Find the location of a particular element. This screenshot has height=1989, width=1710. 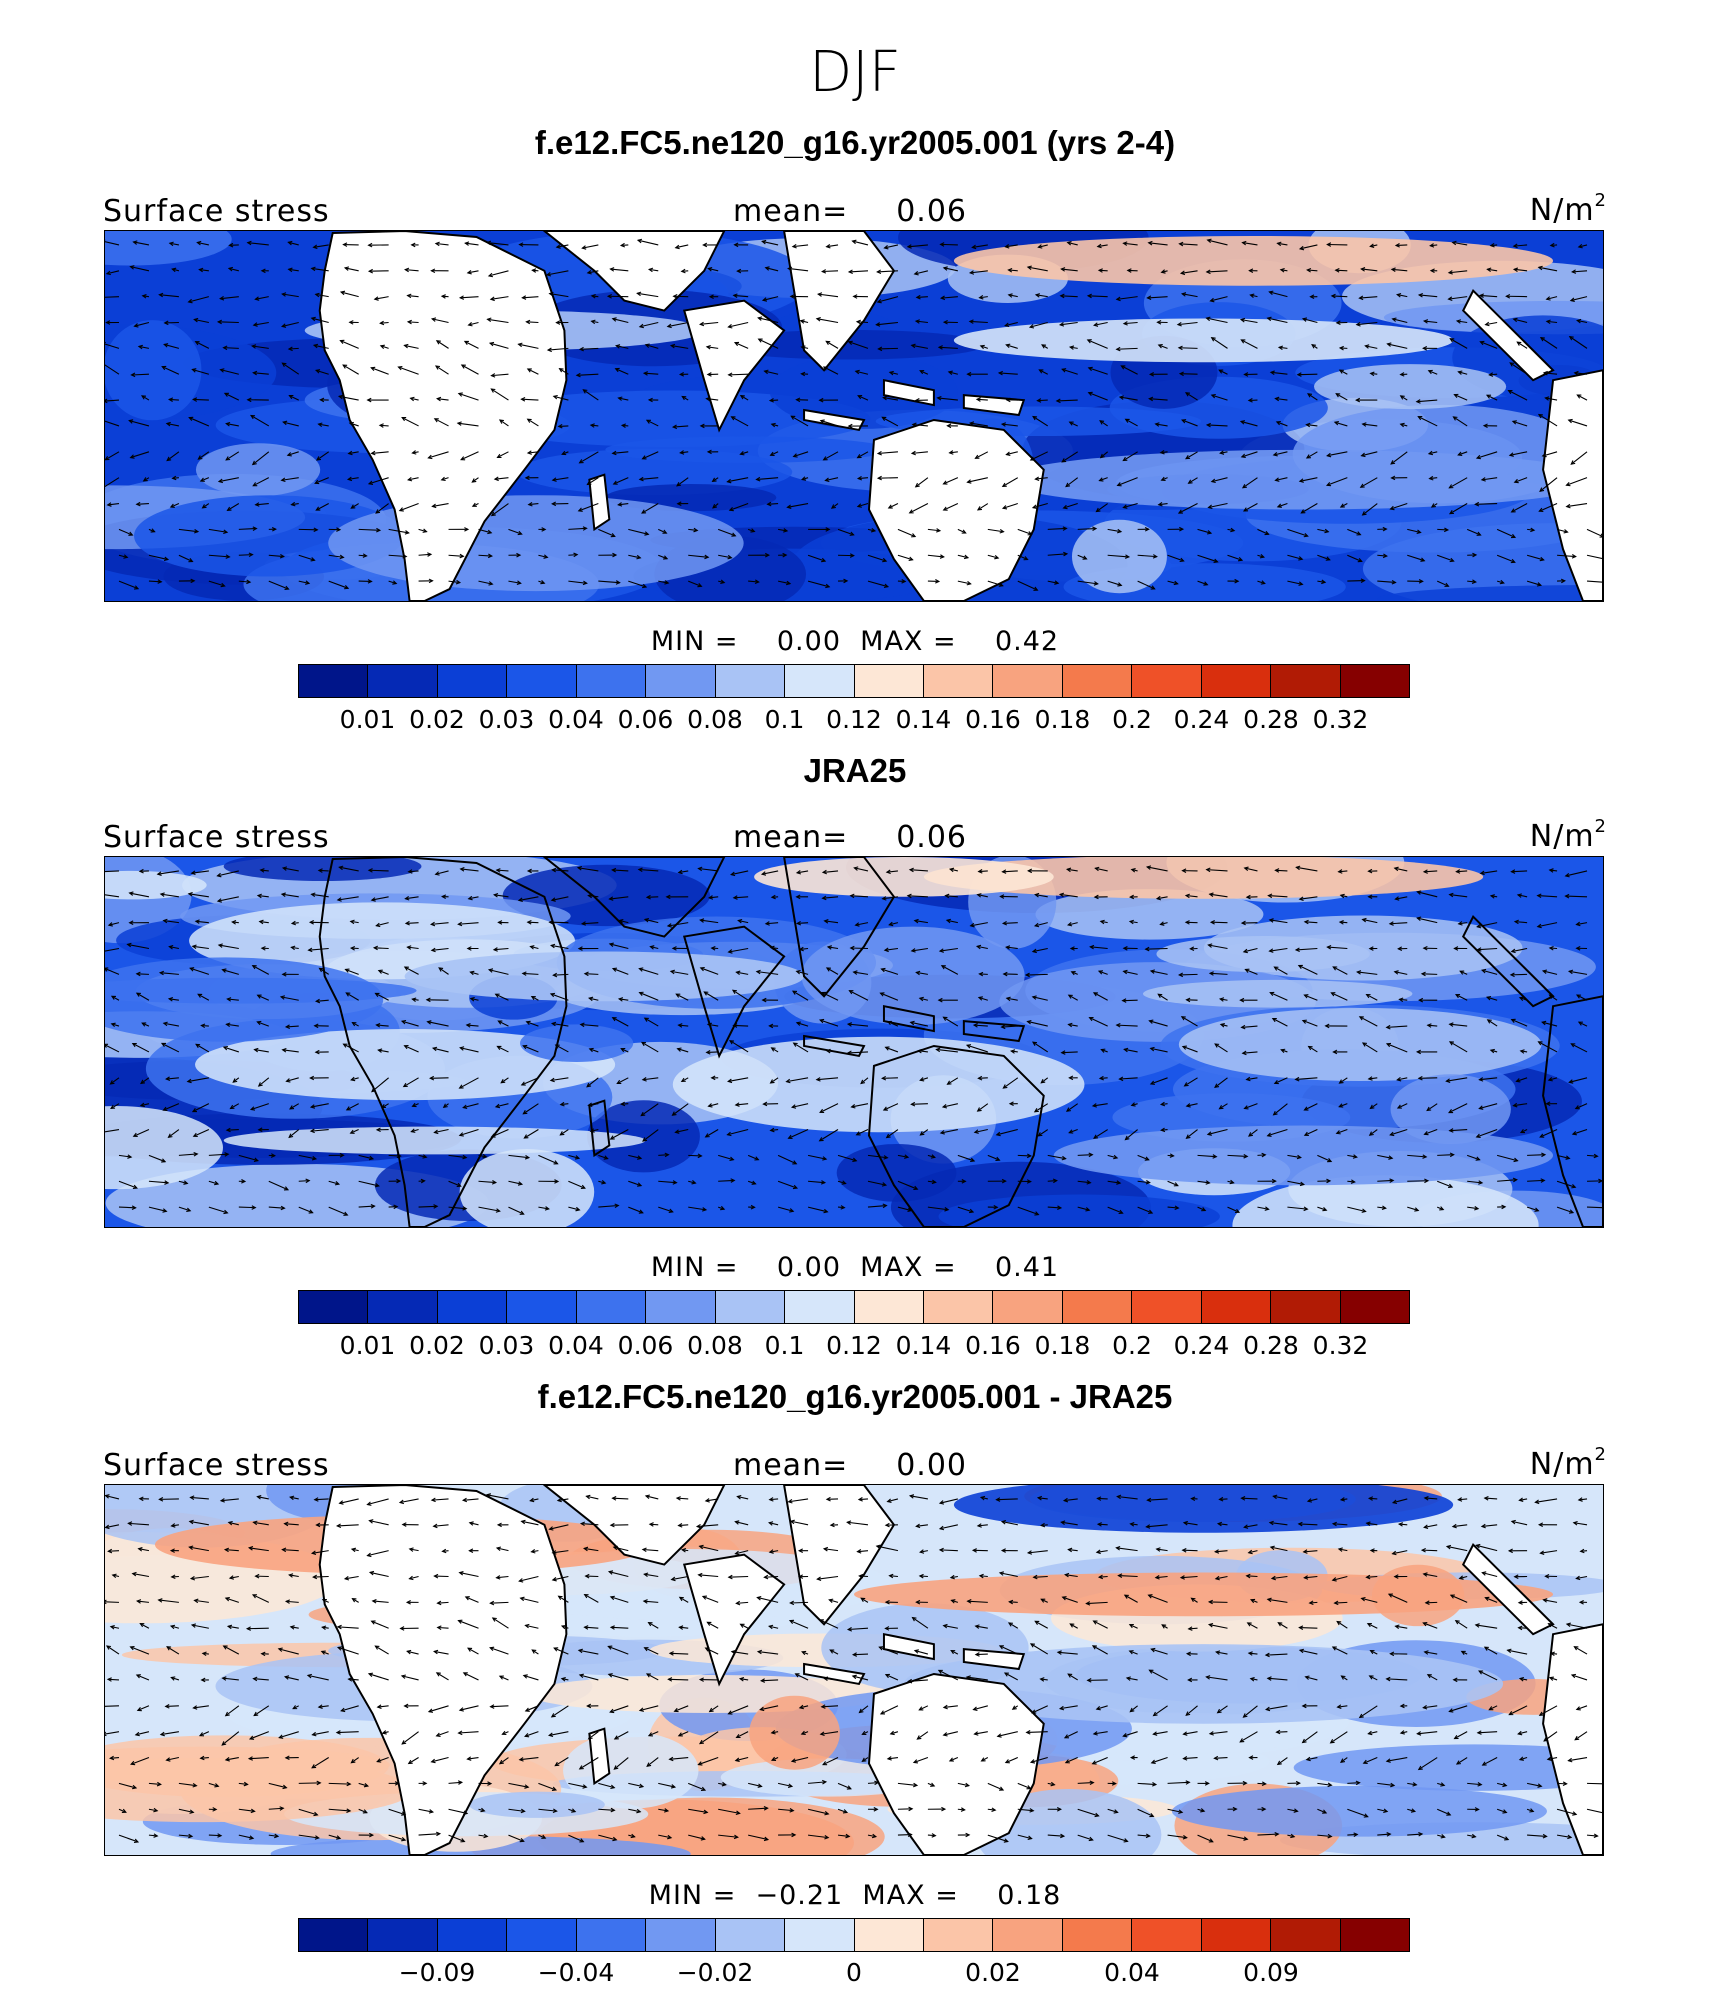

panel-2-units: N/m2 is located at coordinates (1568, 835).